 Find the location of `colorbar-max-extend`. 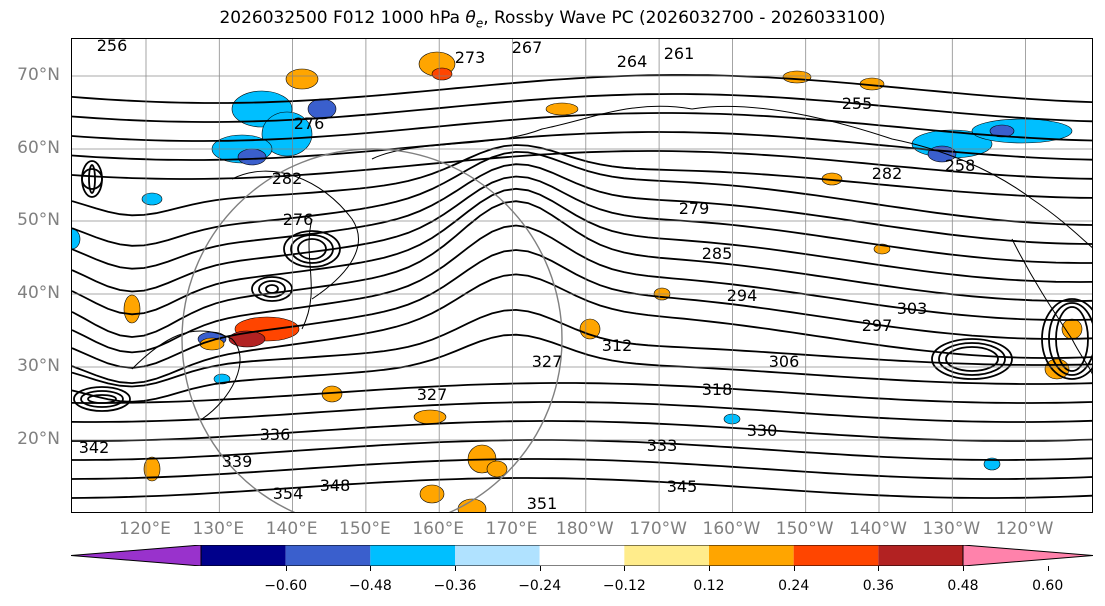

colorbar-max-extend is located at coordinates (1027, 555).